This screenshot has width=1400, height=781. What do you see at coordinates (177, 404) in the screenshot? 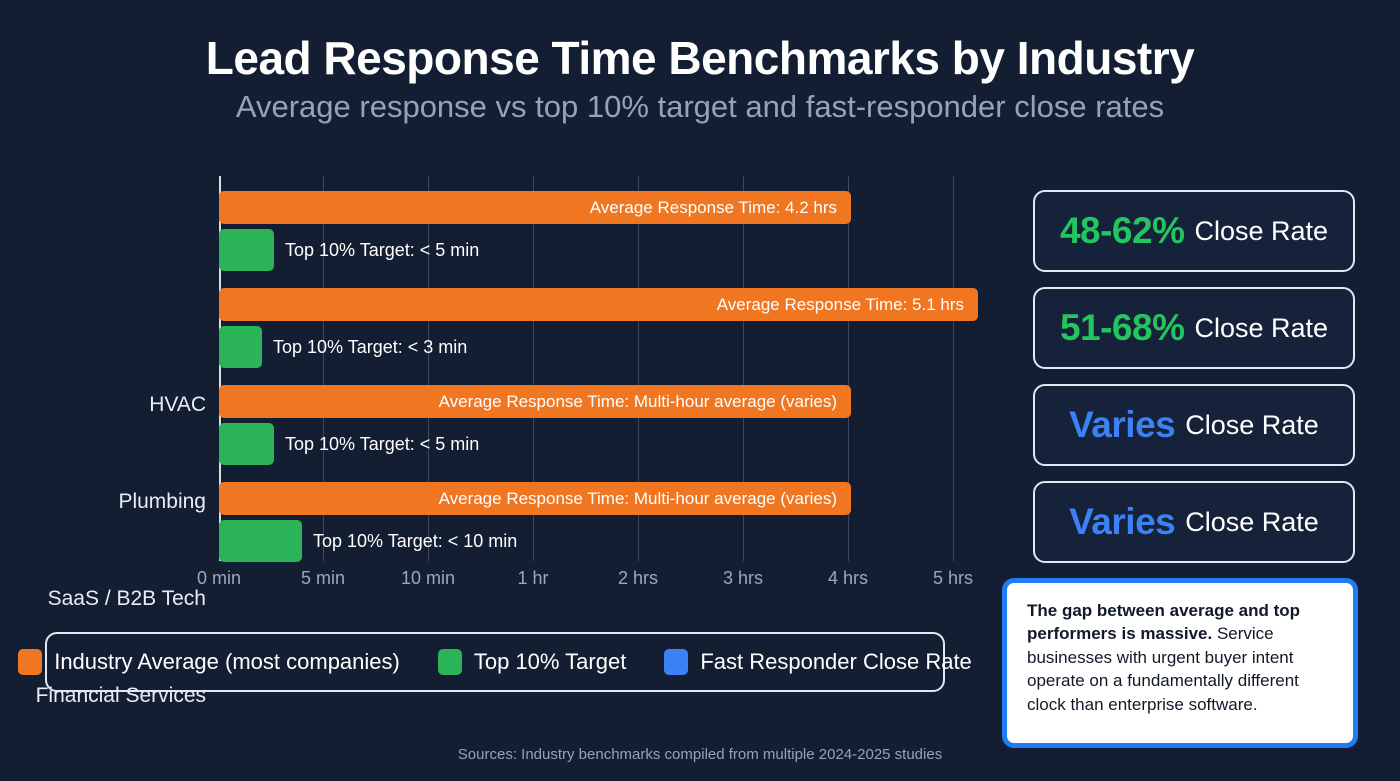
I see `category-label-hvac: HVAC` at bounding box center [177, 404].